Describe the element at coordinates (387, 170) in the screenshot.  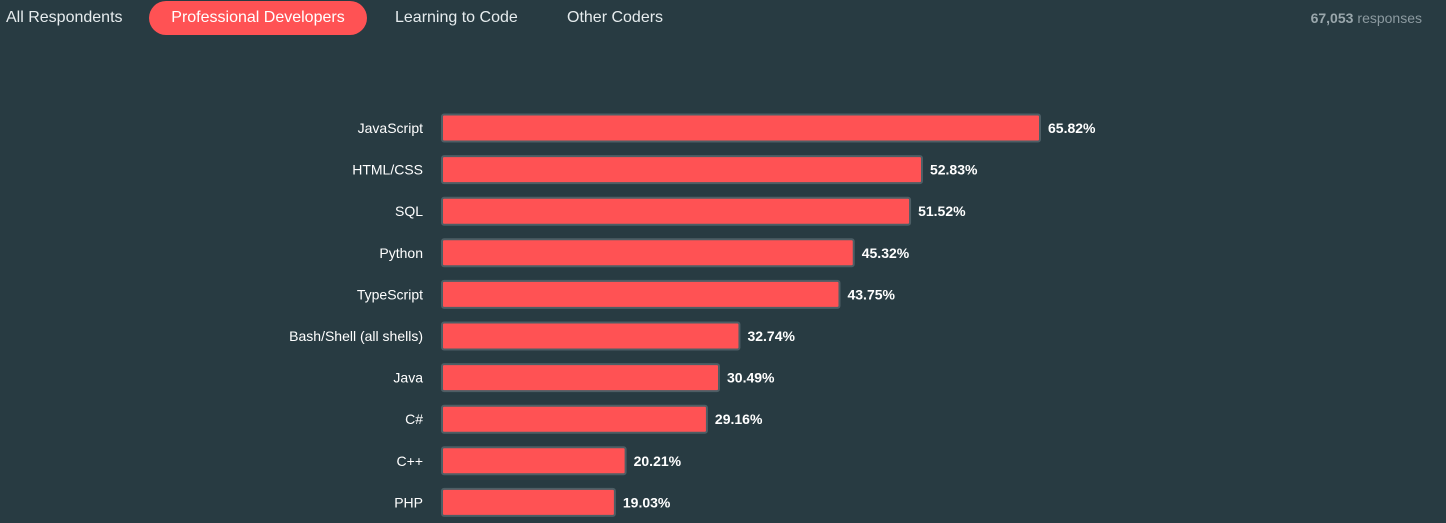
I see `category-label-html-css: HTML/CSS` at that location.